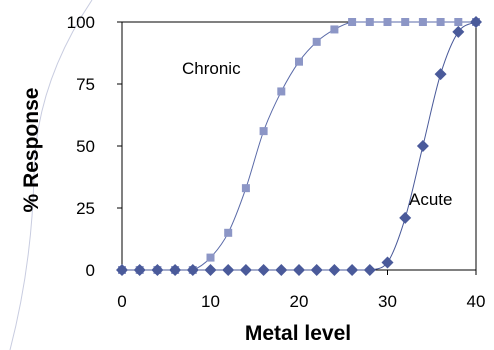  I want to click on x-axis: 0 10 20 30 40, so click(301, 290).